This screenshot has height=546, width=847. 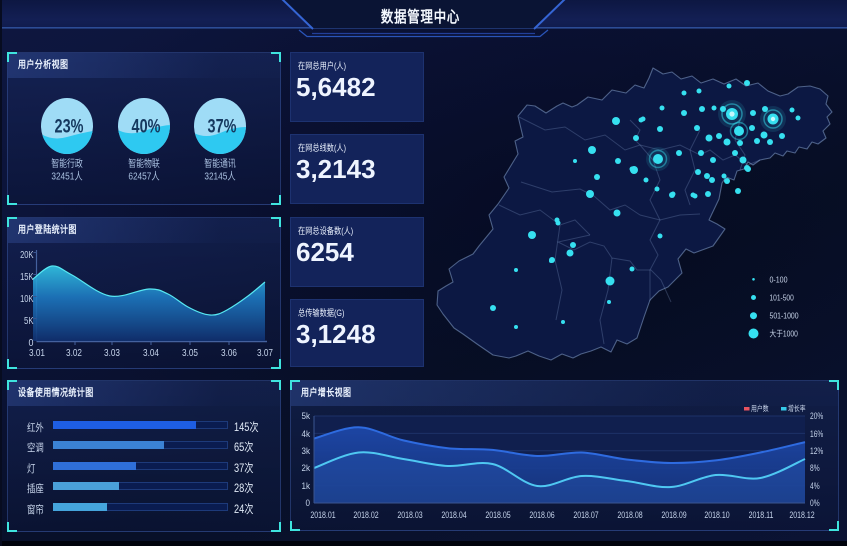 What do you see at coordinates (146, 126) in the screenshot?
I see `svg-text: 40%` at bounding box center [146, 126].